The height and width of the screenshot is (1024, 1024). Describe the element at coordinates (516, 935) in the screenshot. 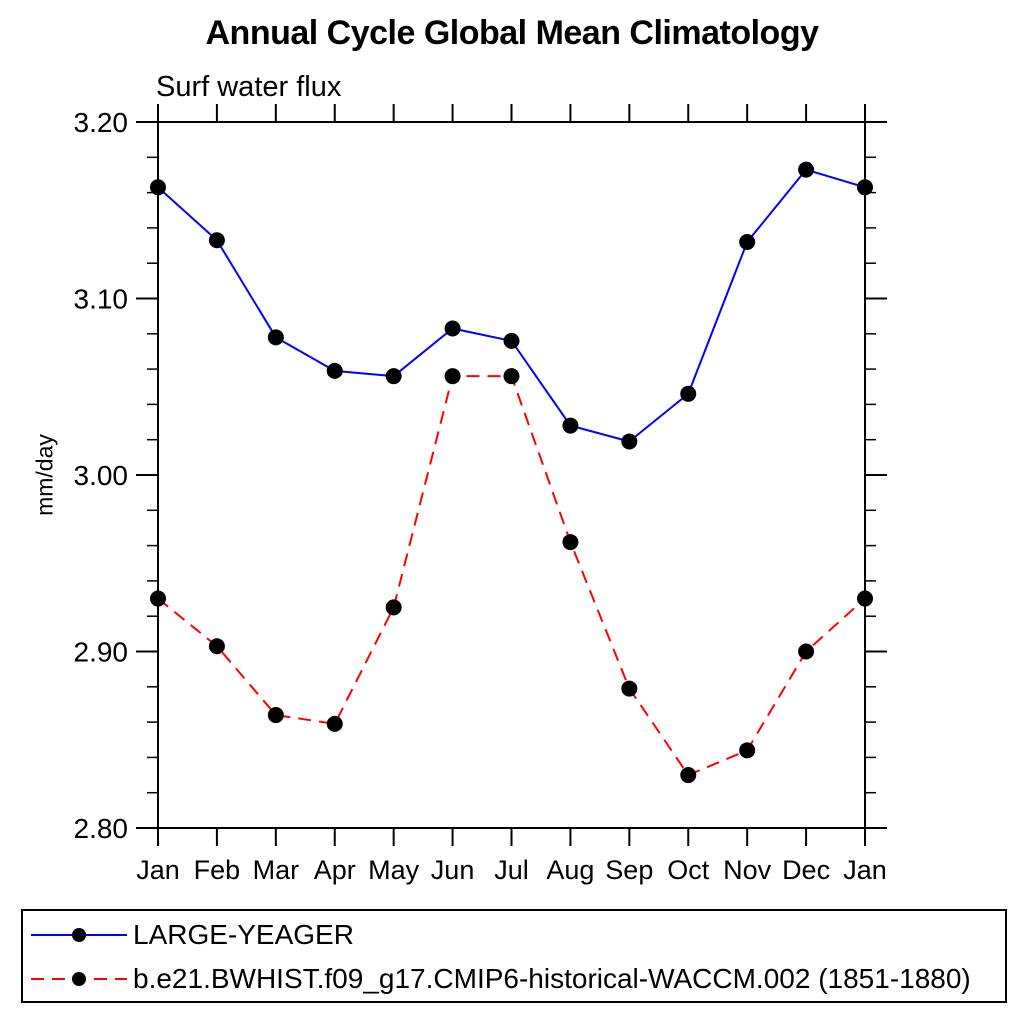

I see `legend-row: LARGE-YEAGER` at that location.